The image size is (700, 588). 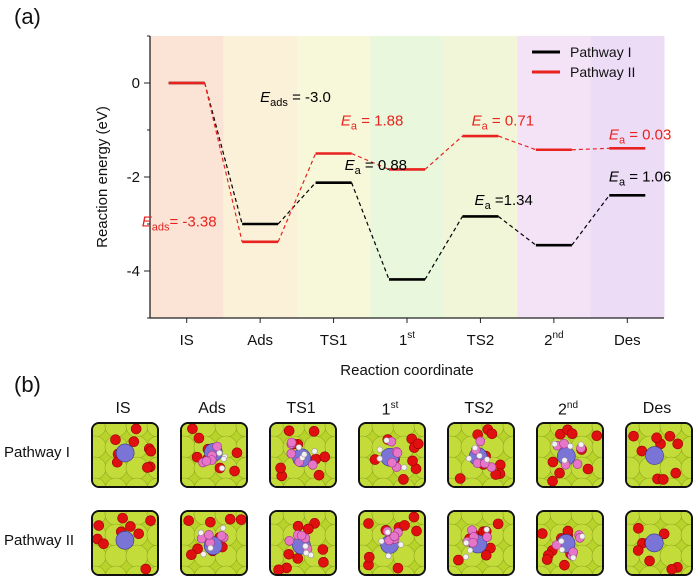 I want to click on energy-annotation: Eads= -3.38, so click(x=179, y=223).